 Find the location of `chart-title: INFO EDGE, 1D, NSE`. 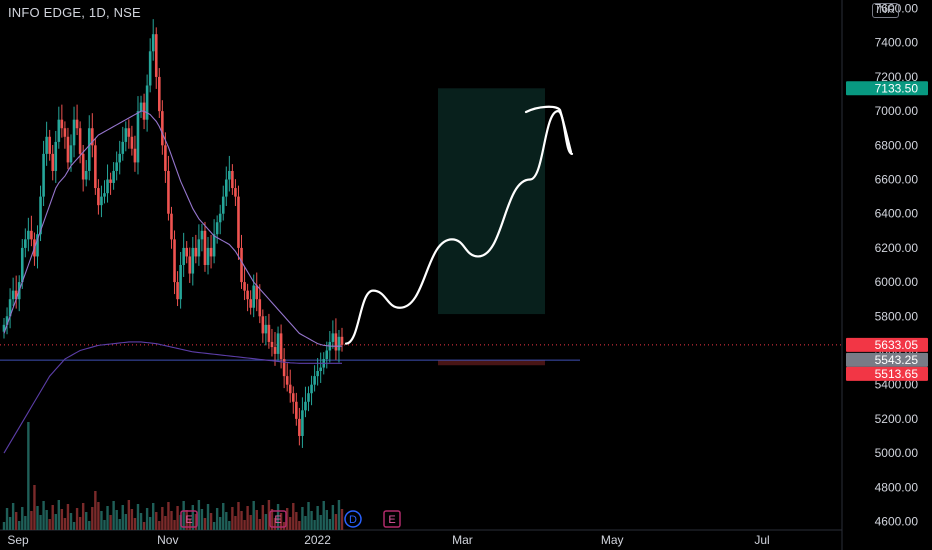

chart-title: INFO EDGE, 1D, NSE is located at coordinates (74, 12).